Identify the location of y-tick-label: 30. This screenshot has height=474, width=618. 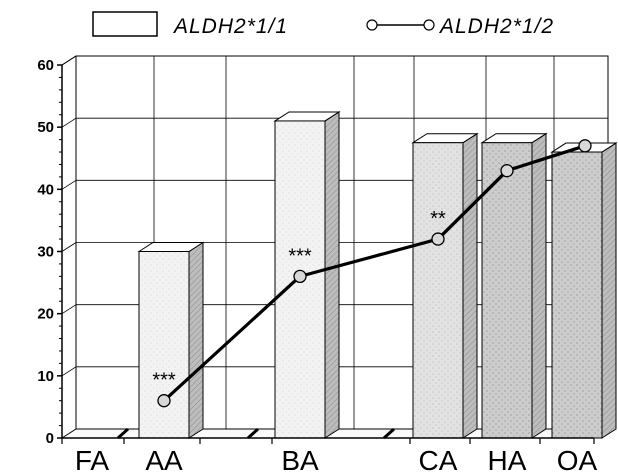
(45, 252).